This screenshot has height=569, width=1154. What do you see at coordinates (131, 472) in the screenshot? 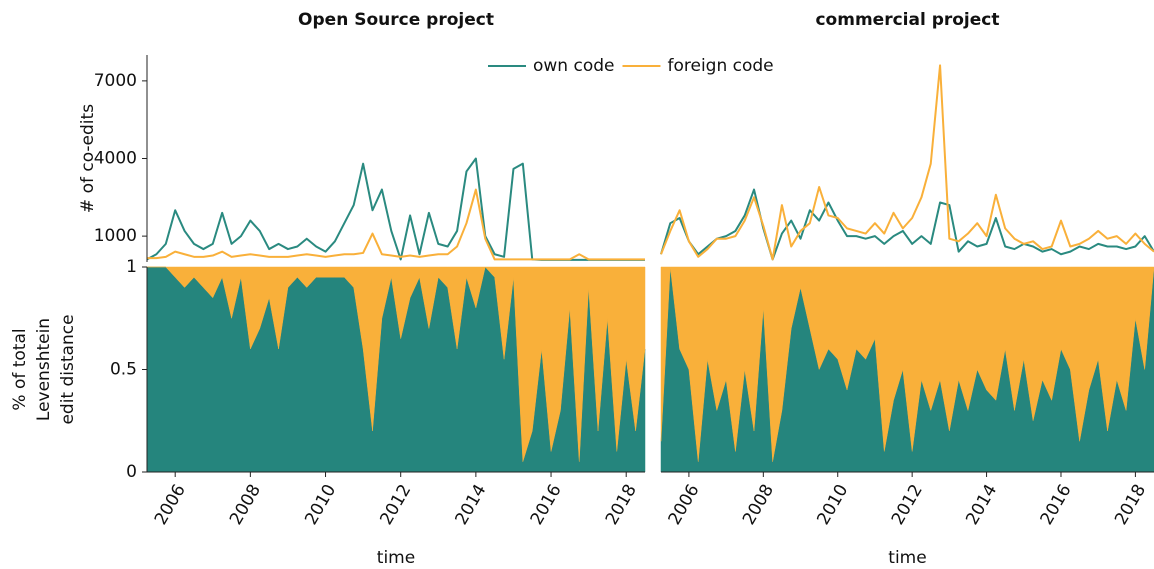
I see `y-tick-label: 0` at bounding box center [131, 472].